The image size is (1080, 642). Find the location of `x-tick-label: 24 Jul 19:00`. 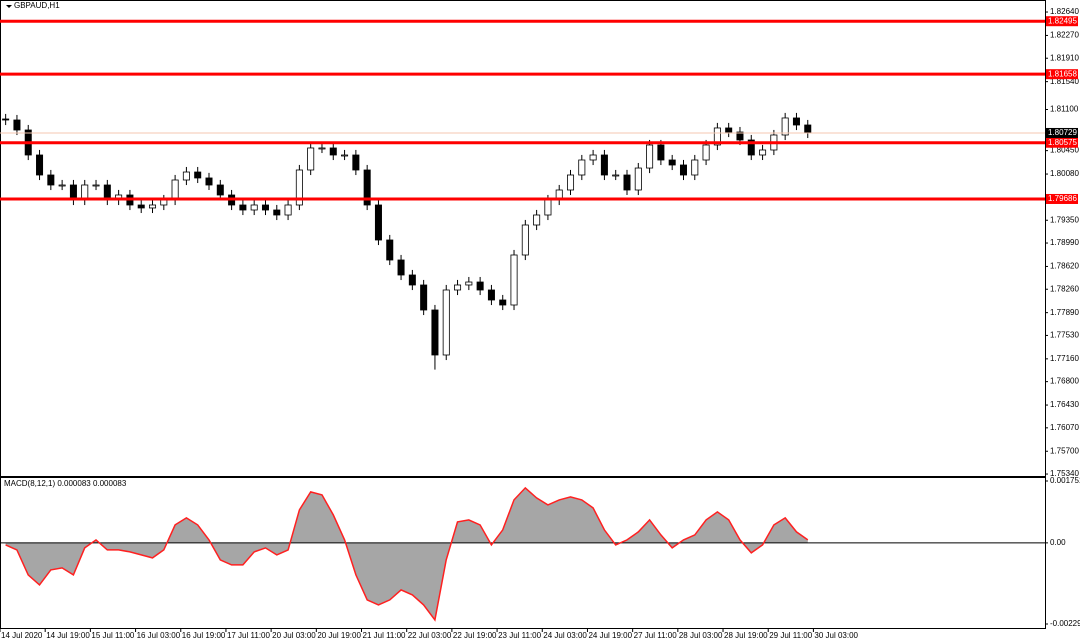

x-tick-label: 24 Jul 19:00 is located at coordinates (610, 635).